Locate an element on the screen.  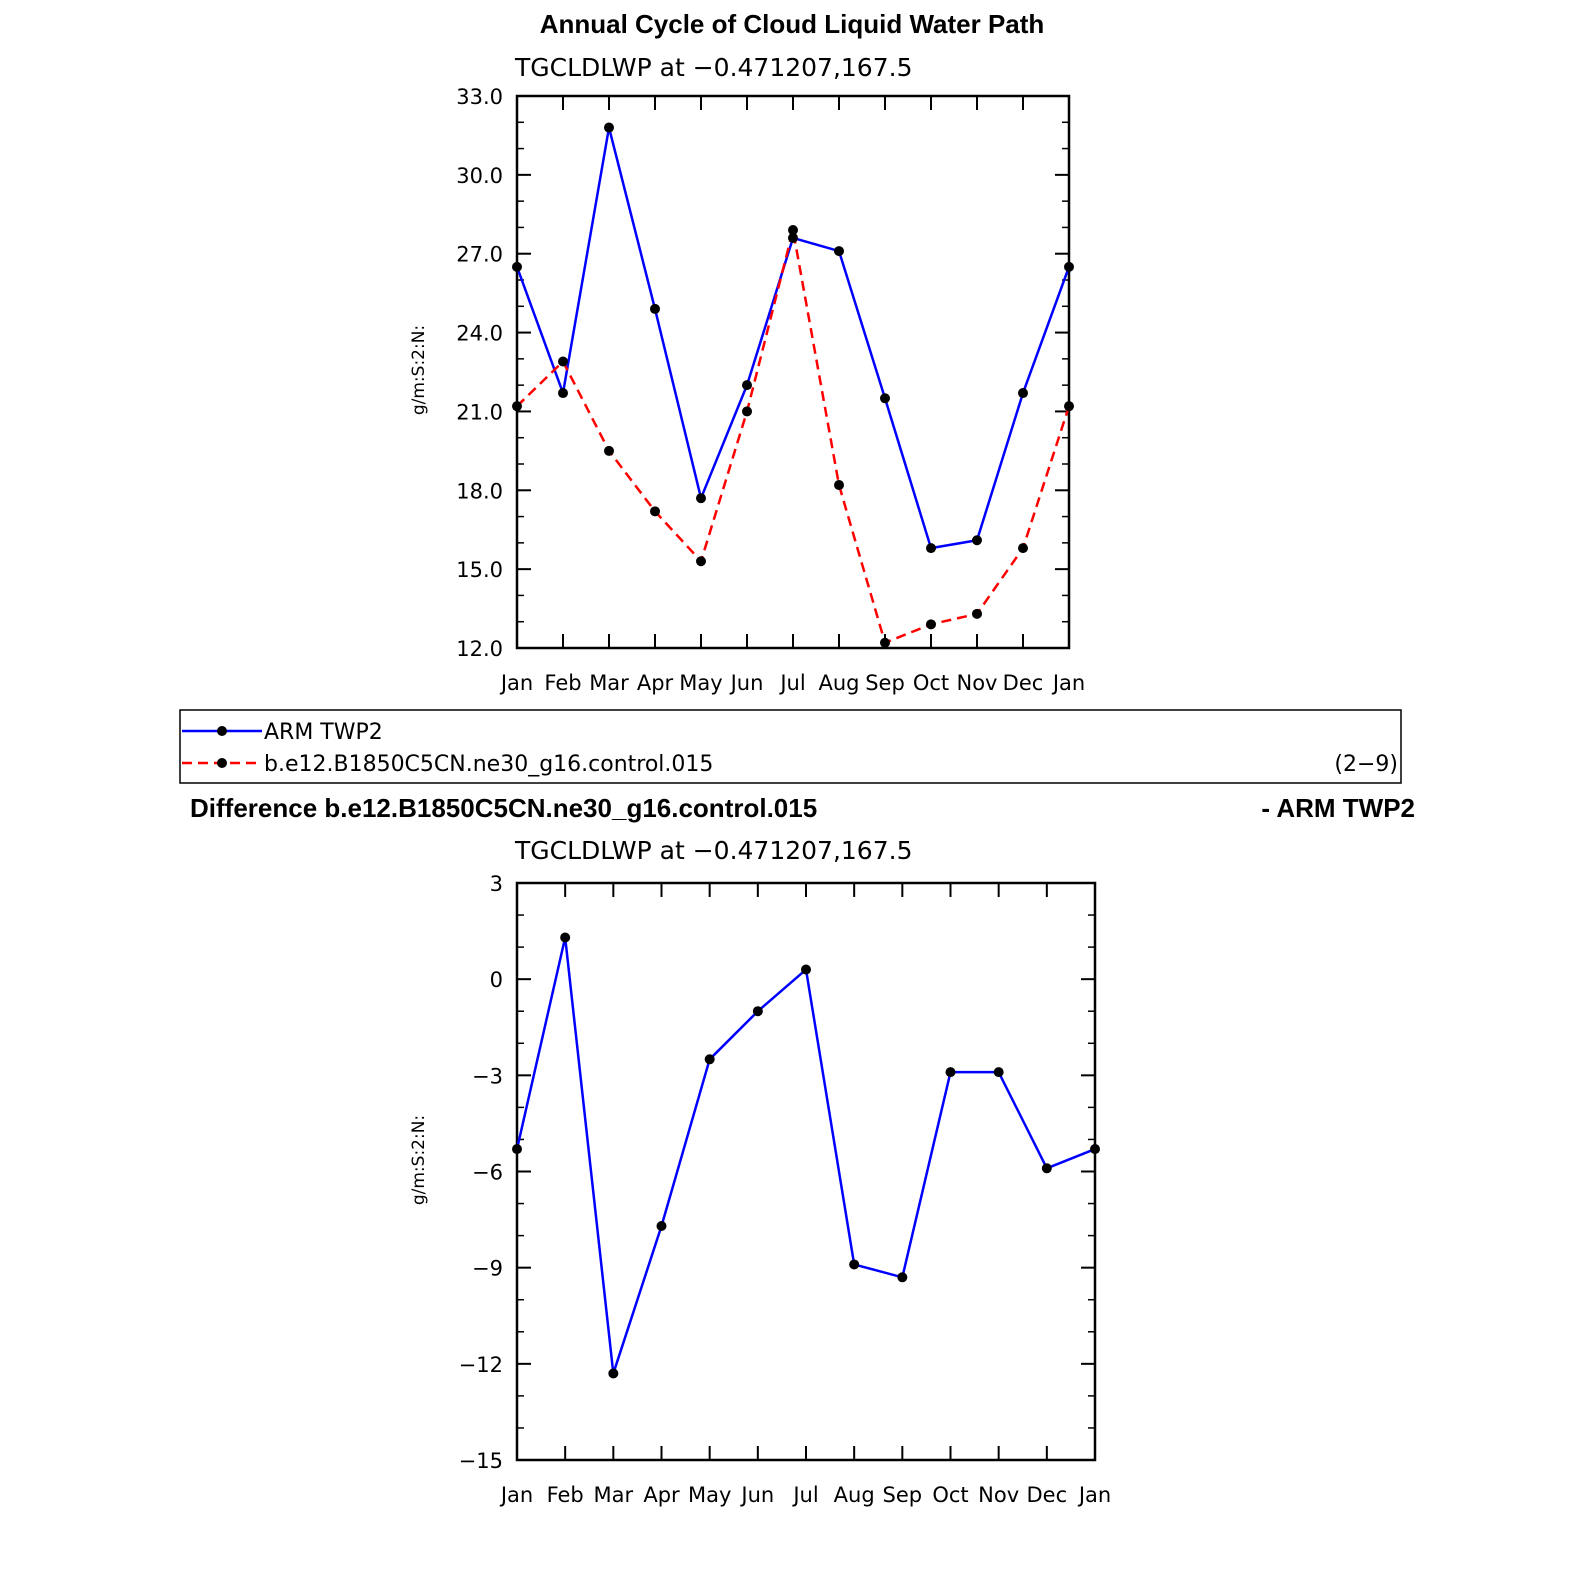
legend-label-model: b.e12.B1850C5CN.ne30_g16.control.015 is located at coordinates (488, 764).